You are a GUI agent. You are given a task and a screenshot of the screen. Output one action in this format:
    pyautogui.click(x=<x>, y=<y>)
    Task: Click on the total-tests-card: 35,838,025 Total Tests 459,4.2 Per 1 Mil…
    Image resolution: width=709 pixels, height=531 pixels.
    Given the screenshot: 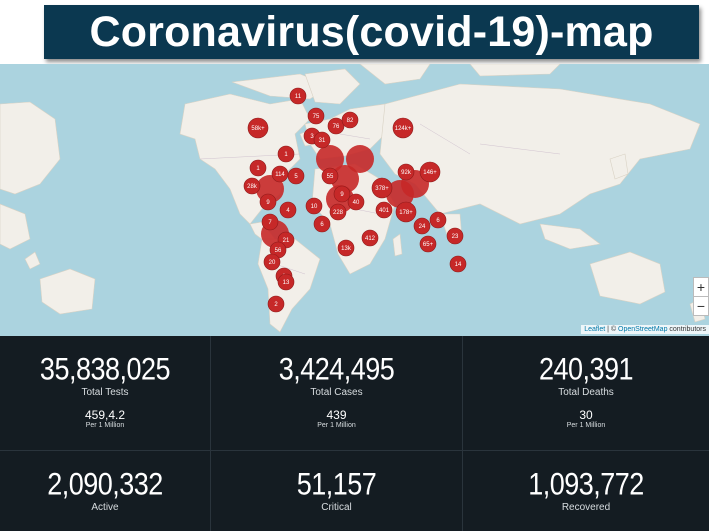 What is the action you would take?
    pyautogui.click(x=105, y=393)
    